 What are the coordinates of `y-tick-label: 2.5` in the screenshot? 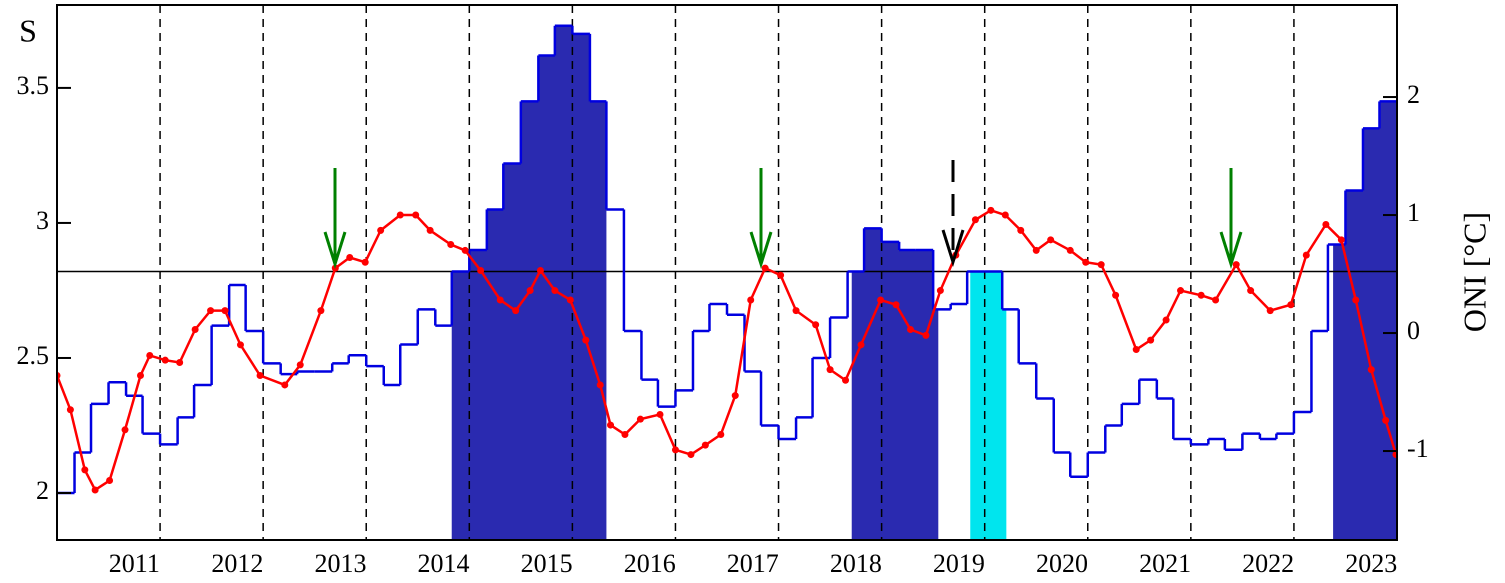 It's located at (33, 355).